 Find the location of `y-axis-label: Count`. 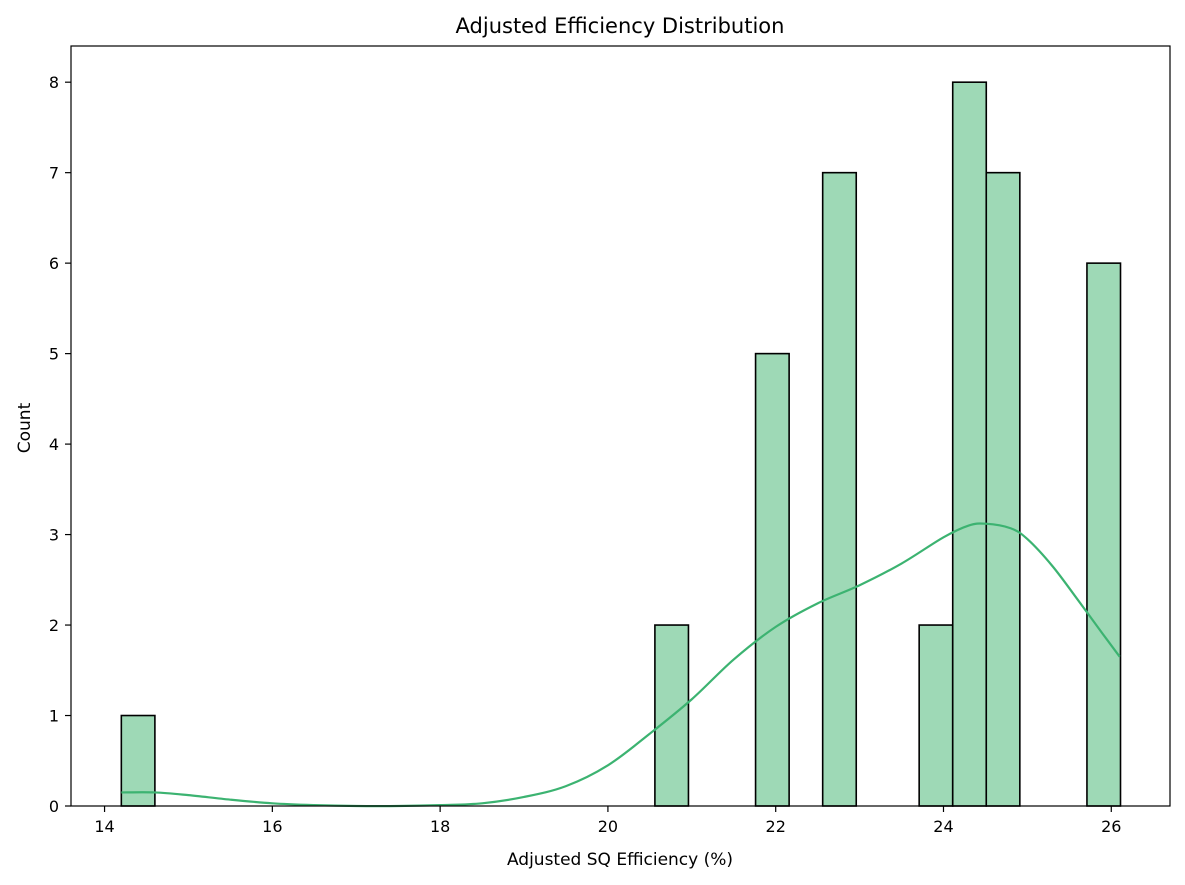

y-axis-label: Count is located at coordinates (25, 427).